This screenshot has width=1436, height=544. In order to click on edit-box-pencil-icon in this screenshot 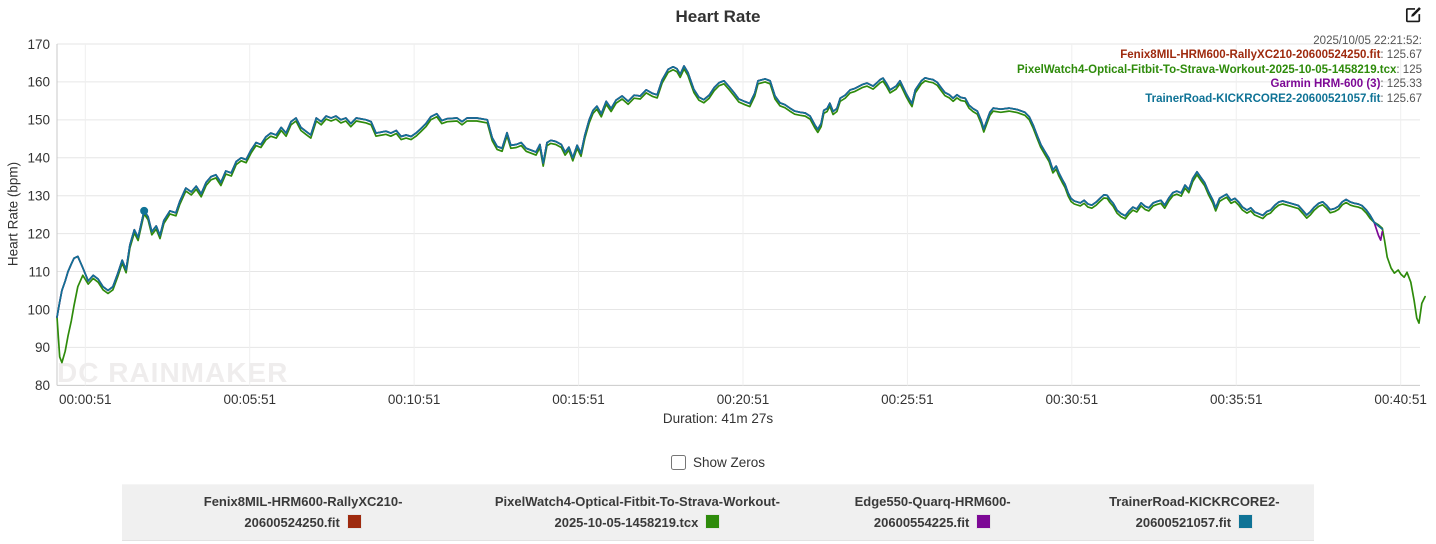, I will do `click(1413, 15)`.